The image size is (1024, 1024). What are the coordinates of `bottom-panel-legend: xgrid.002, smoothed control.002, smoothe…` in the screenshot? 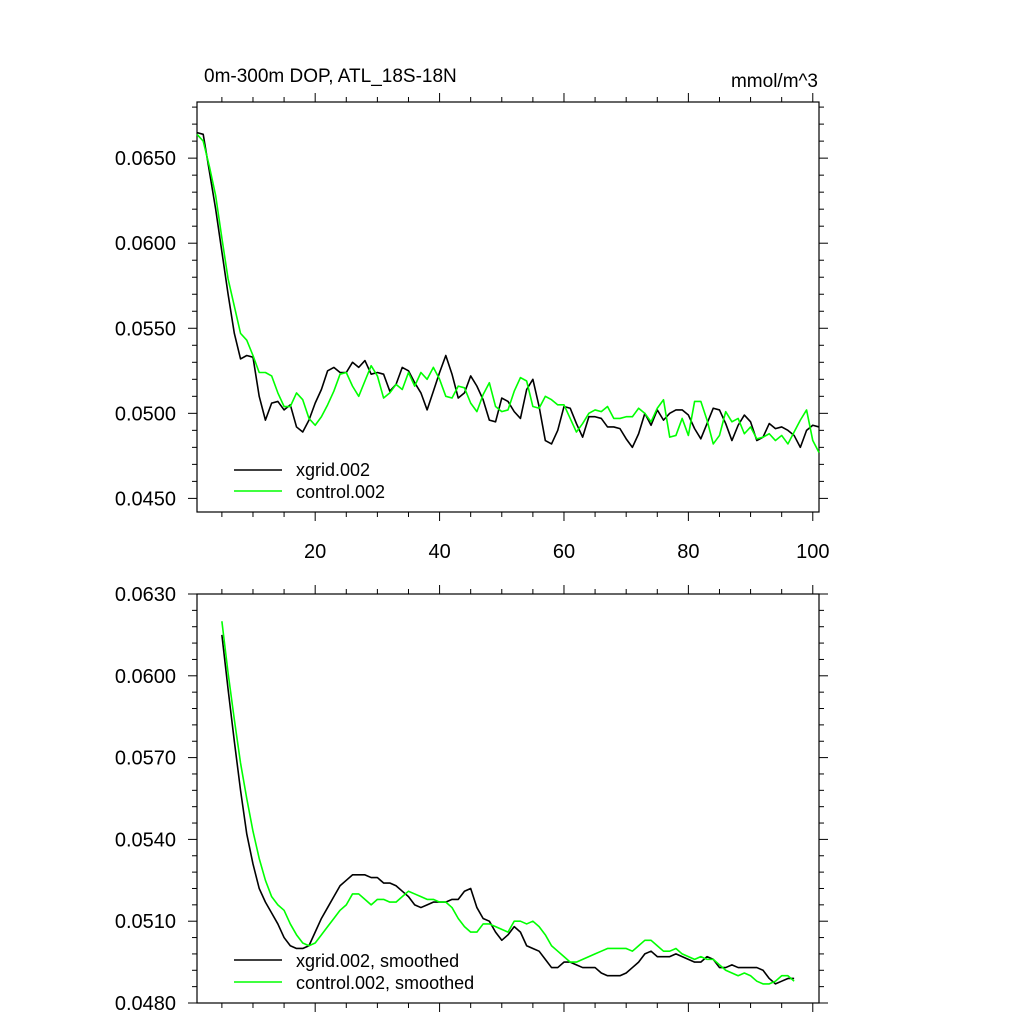 It's located at (354, 972).